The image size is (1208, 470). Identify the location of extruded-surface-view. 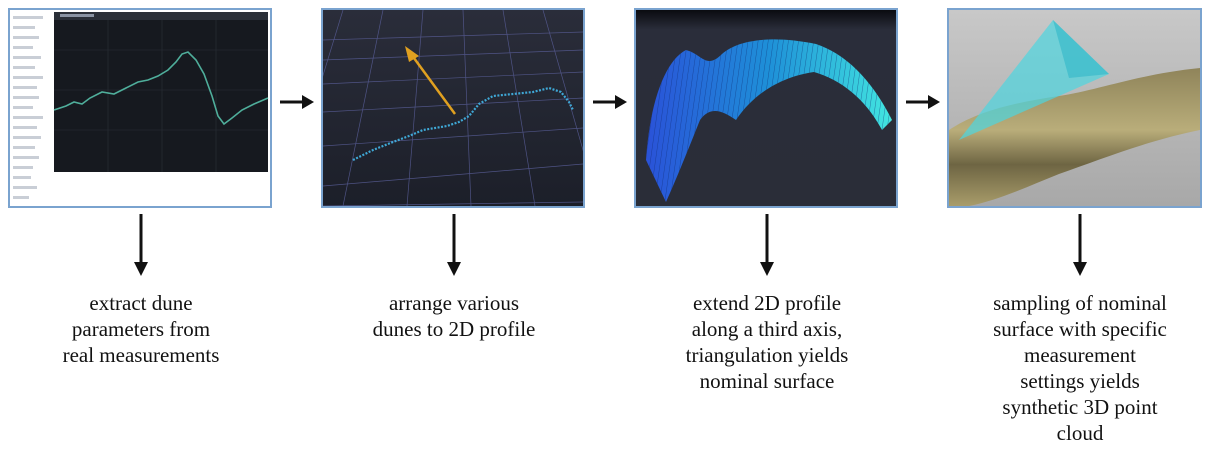
(766, 108).